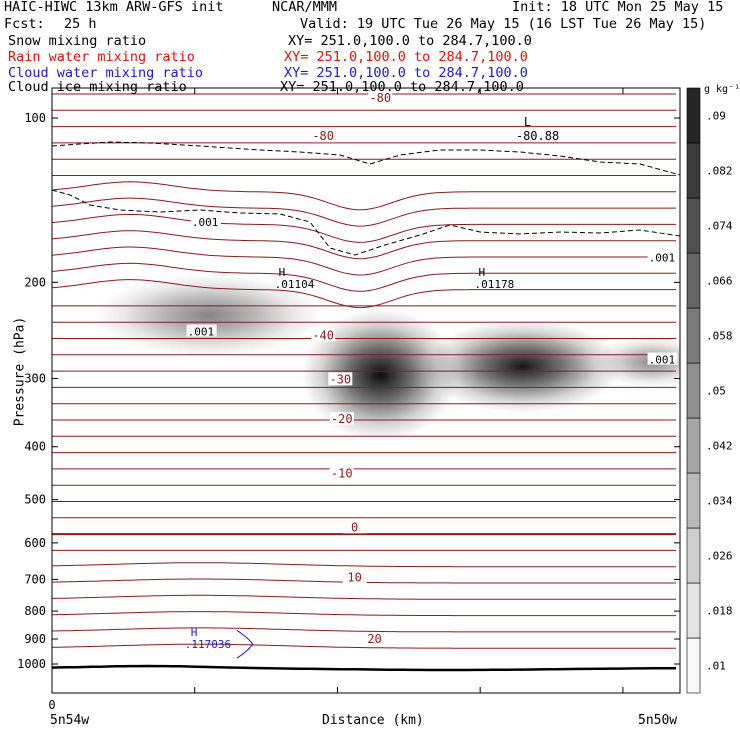 The image size is (740, 740). I want to click on temp-label-7: 10, so click(354, 577).